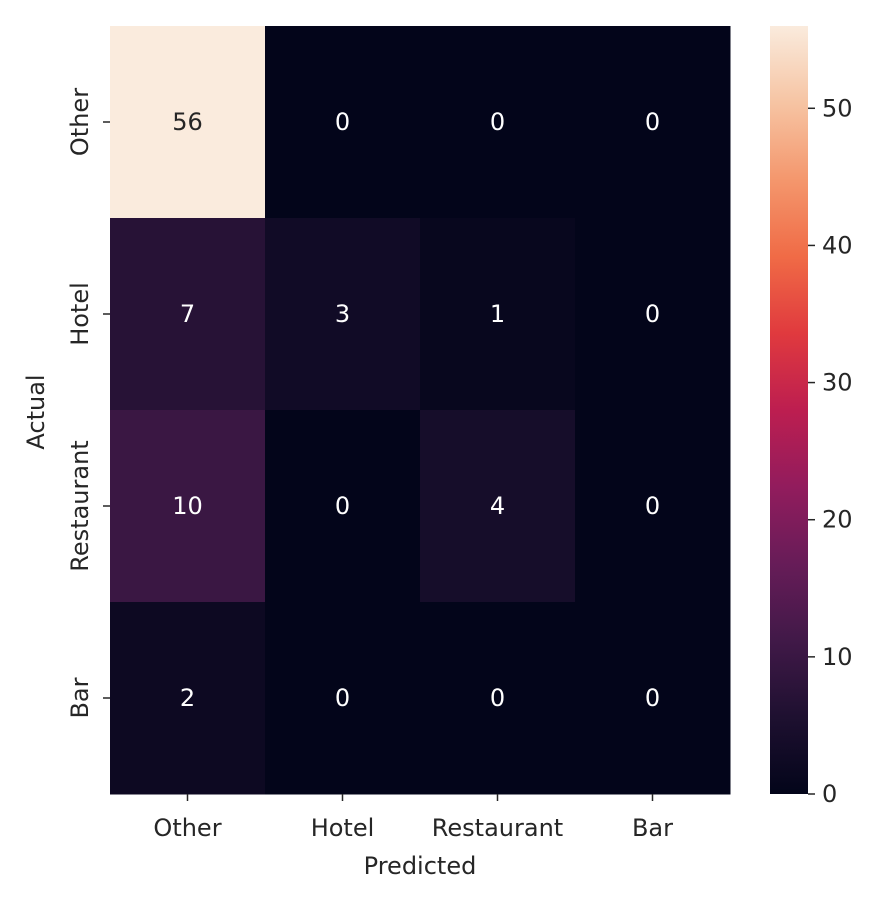 The image size is (892, 904). I want to click on y-tick-label: Hotel, so click(80, 314).